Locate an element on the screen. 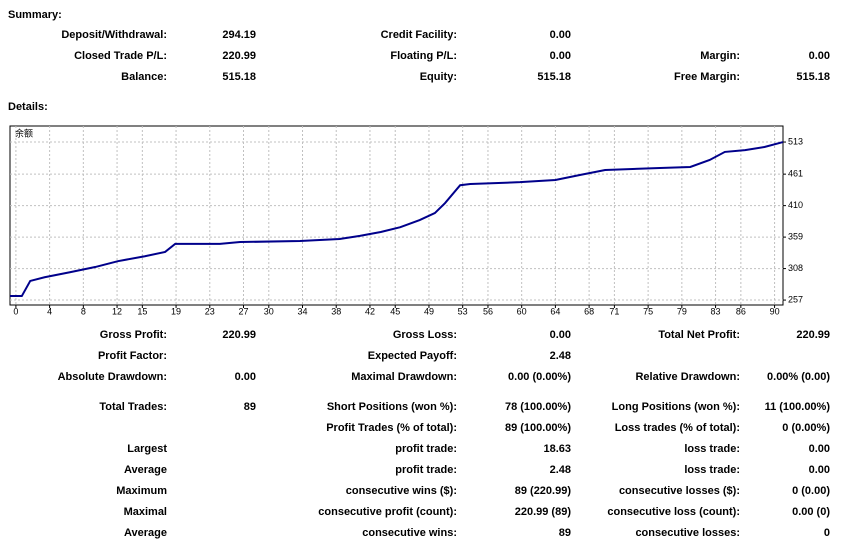 The width and height of the screenshot is (841, 544). x-tick-label: 30 is located at coordinates (269, 311).